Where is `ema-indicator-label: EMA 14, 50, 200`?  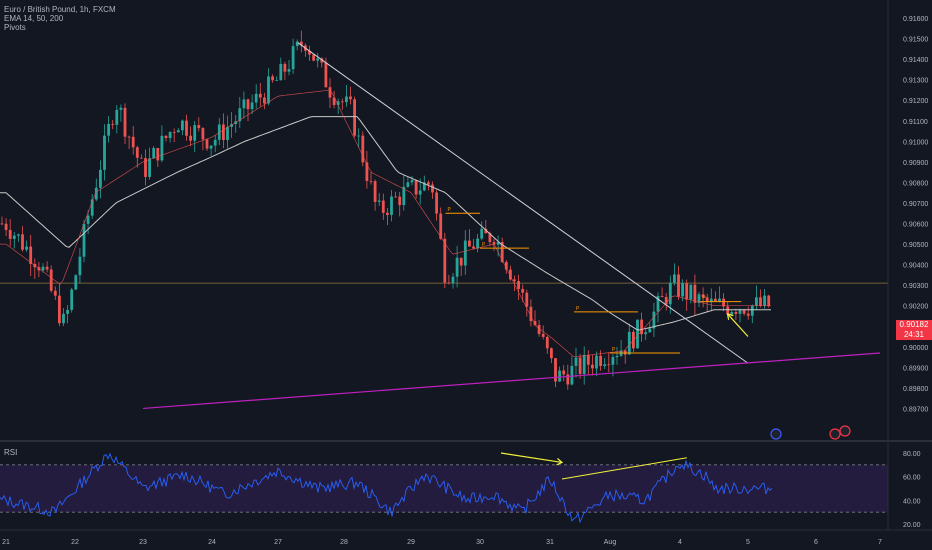
ema-indicator-label: EMA 14, 50, 200 is located at coordinates (34, 18).